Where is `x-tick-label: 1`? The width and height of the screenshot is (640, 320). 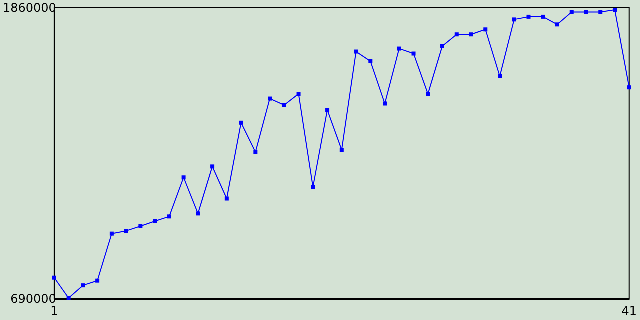
x-tick-label: 1 is located at coordinates (54, 311).